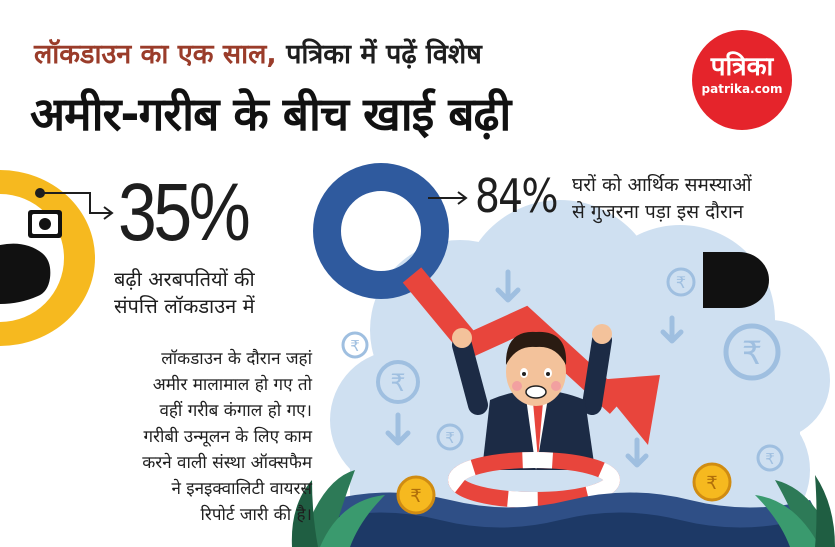 Image resolution: width=835 pixels, height=547 pixels. Describe the element at coordinates (232, 385) in the screenshot. I see `body-line: अमीर मालामाल हो गए तो` at that location.